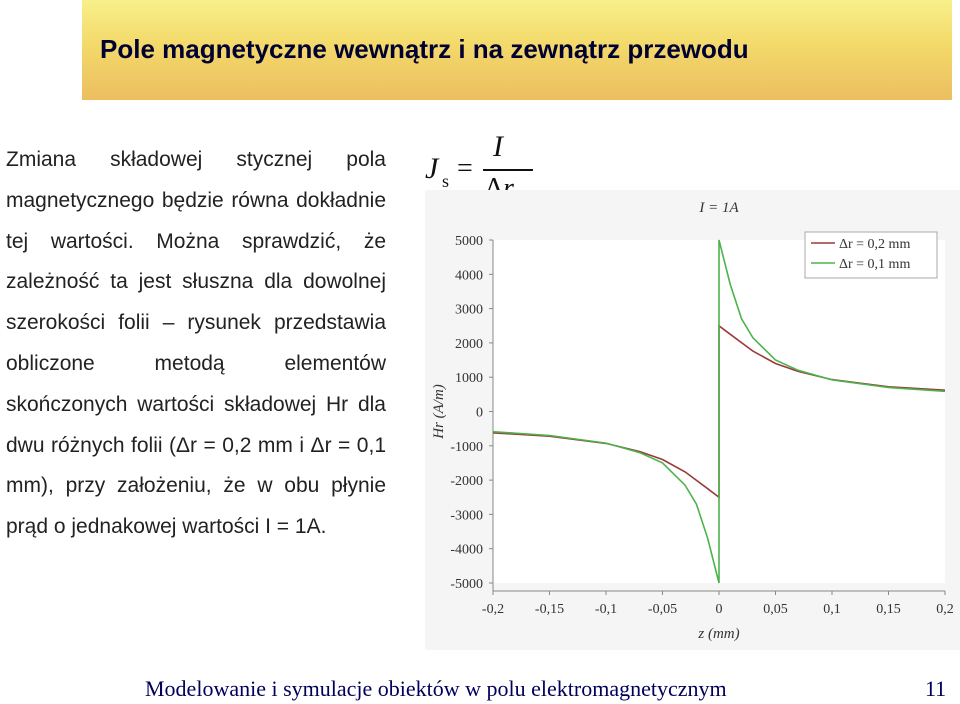 The height and width of the screenshot is (704, 960). I want to click on y-tick-label: 2000, so click(469, 344).